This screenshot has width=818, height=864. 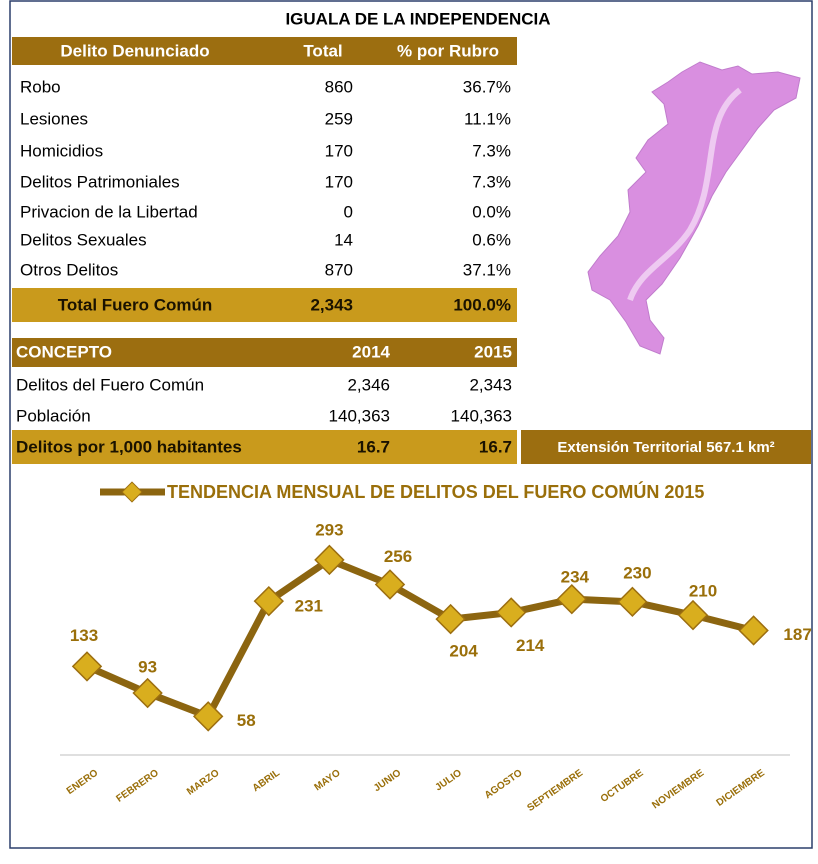 I want to click on x-tick-label: MAYO, so click(x=327, y=780).